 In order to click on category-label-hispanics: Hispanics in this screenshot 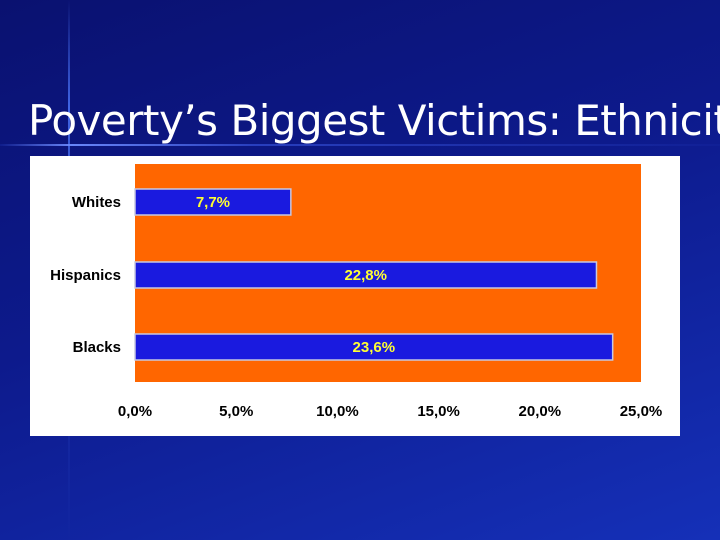, I will do `click(85, 275)`.